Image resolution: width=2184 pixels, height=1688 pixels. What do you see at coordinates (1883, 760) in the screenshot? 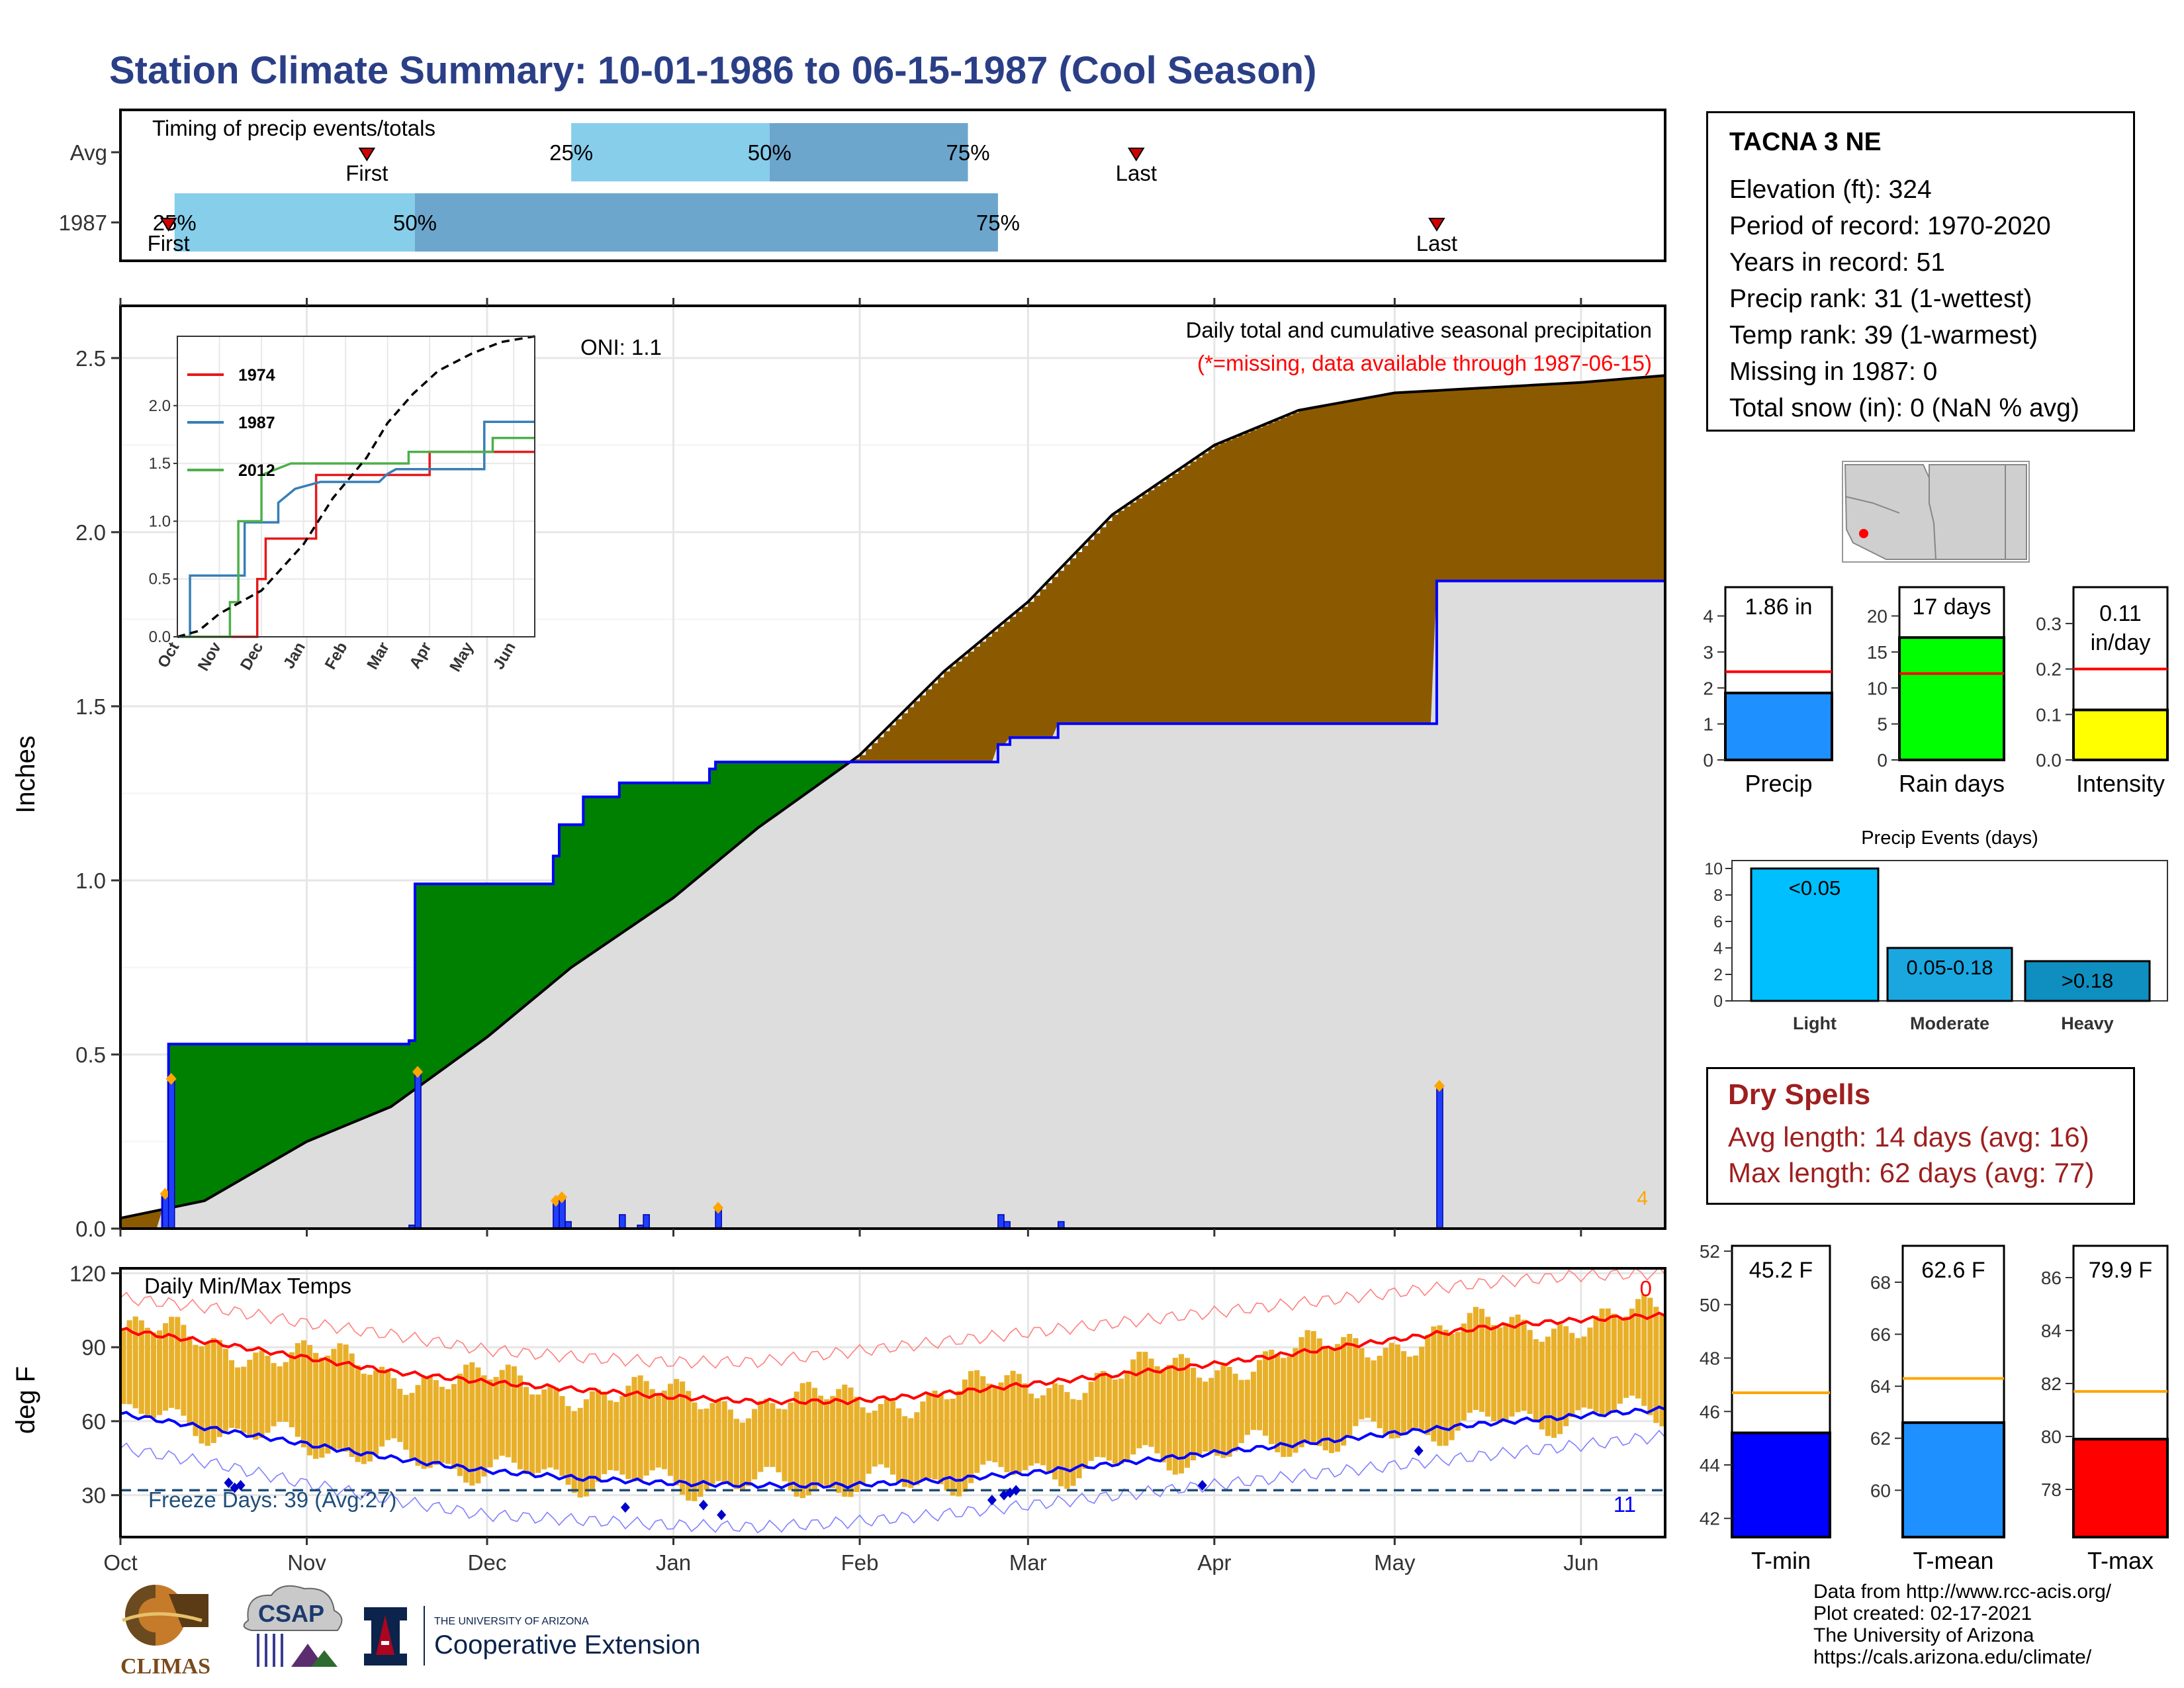
I see `side-y-tick-label: 0` at bounding box center [1883, 760].